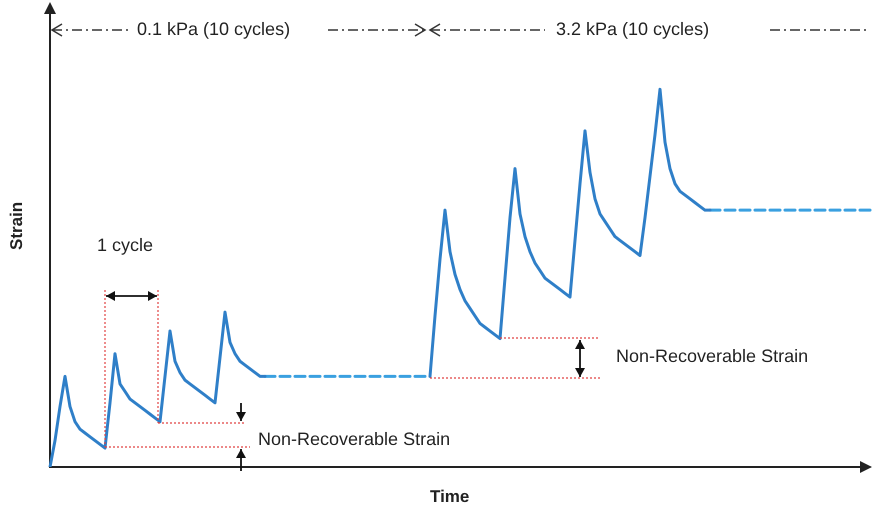  I want to click on text: 0.1 kPa (10 cycles), so click(213, 29).